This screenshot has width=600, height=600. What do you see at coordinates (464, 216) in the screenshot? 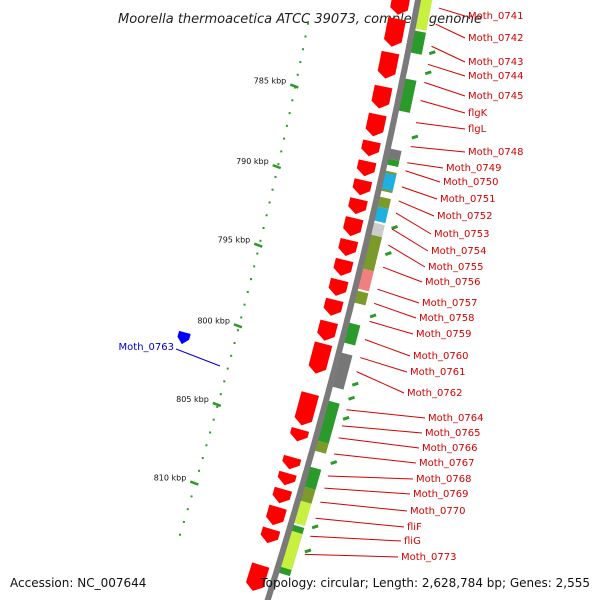
I see `gene-label: Moth_0752` at bounding box center [464, 216].